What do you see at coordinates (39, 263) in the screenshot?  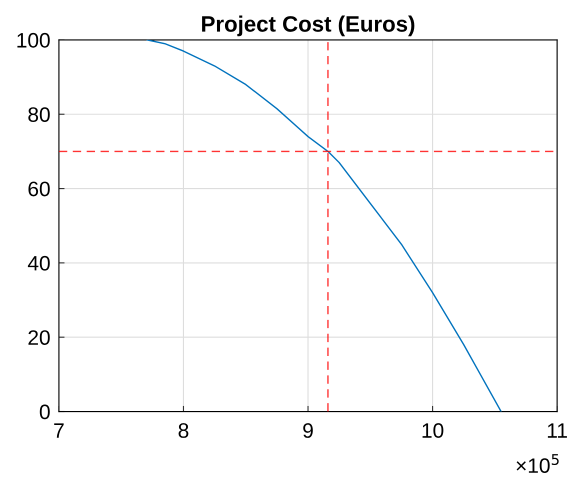 I see `y-tick-label: 40` at bounding box center [39, 263].